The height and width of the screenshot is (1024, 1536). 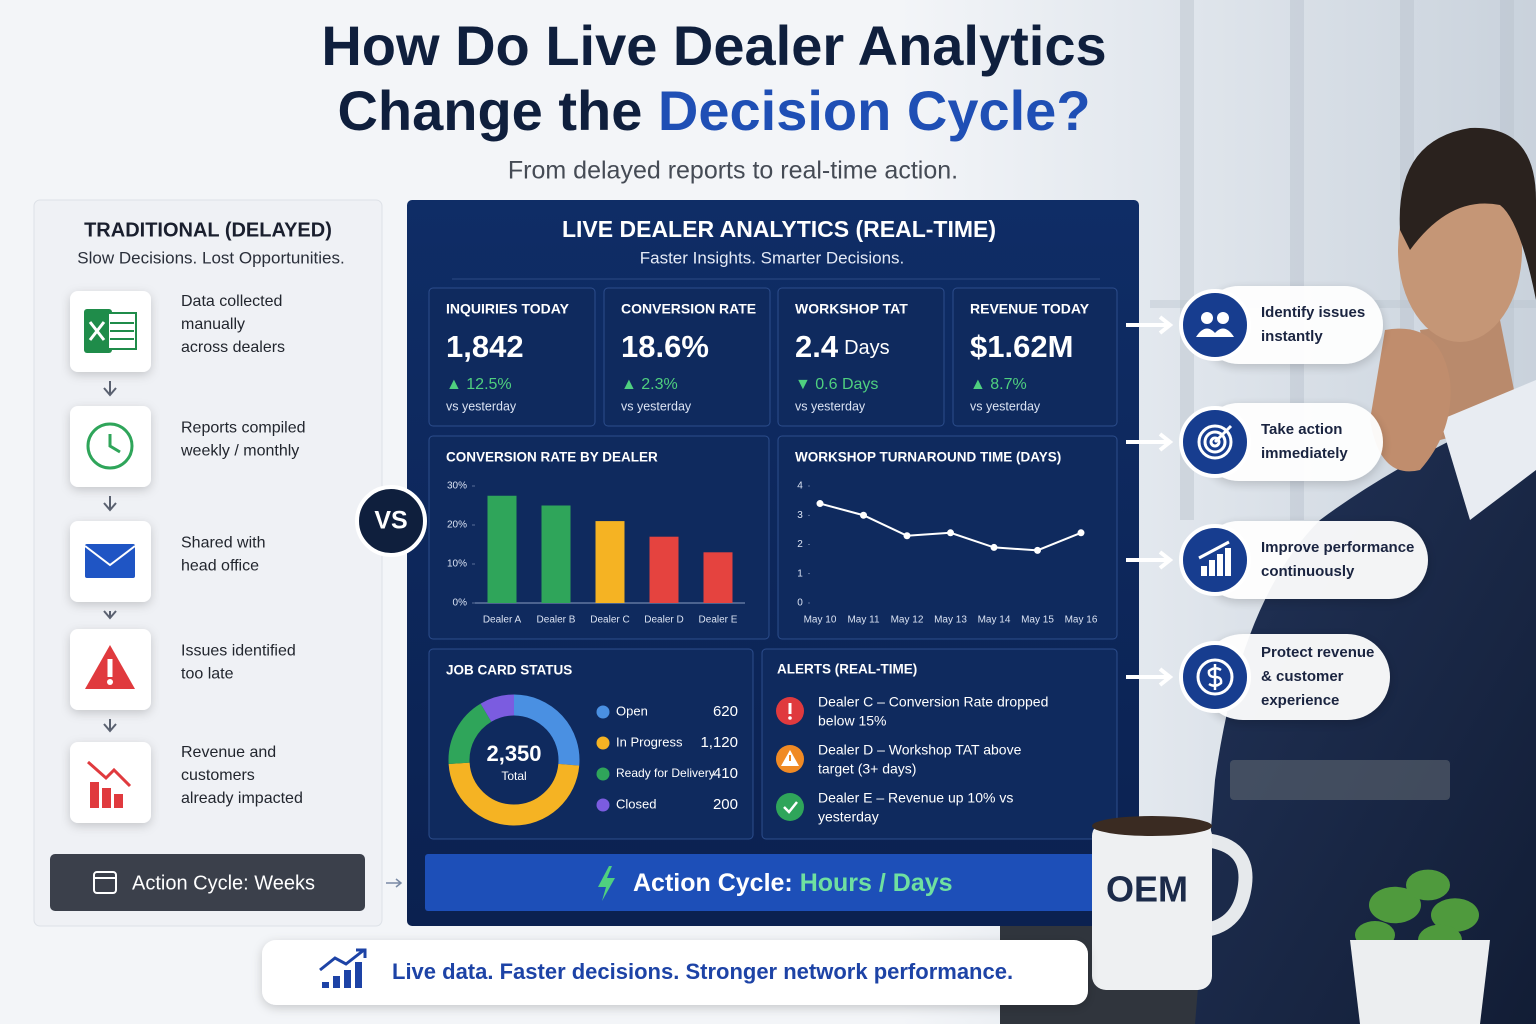 What do you see at coordinates (110, 556) in the screenshot?
I see `mail-flap` at bounding box center [110, 556].